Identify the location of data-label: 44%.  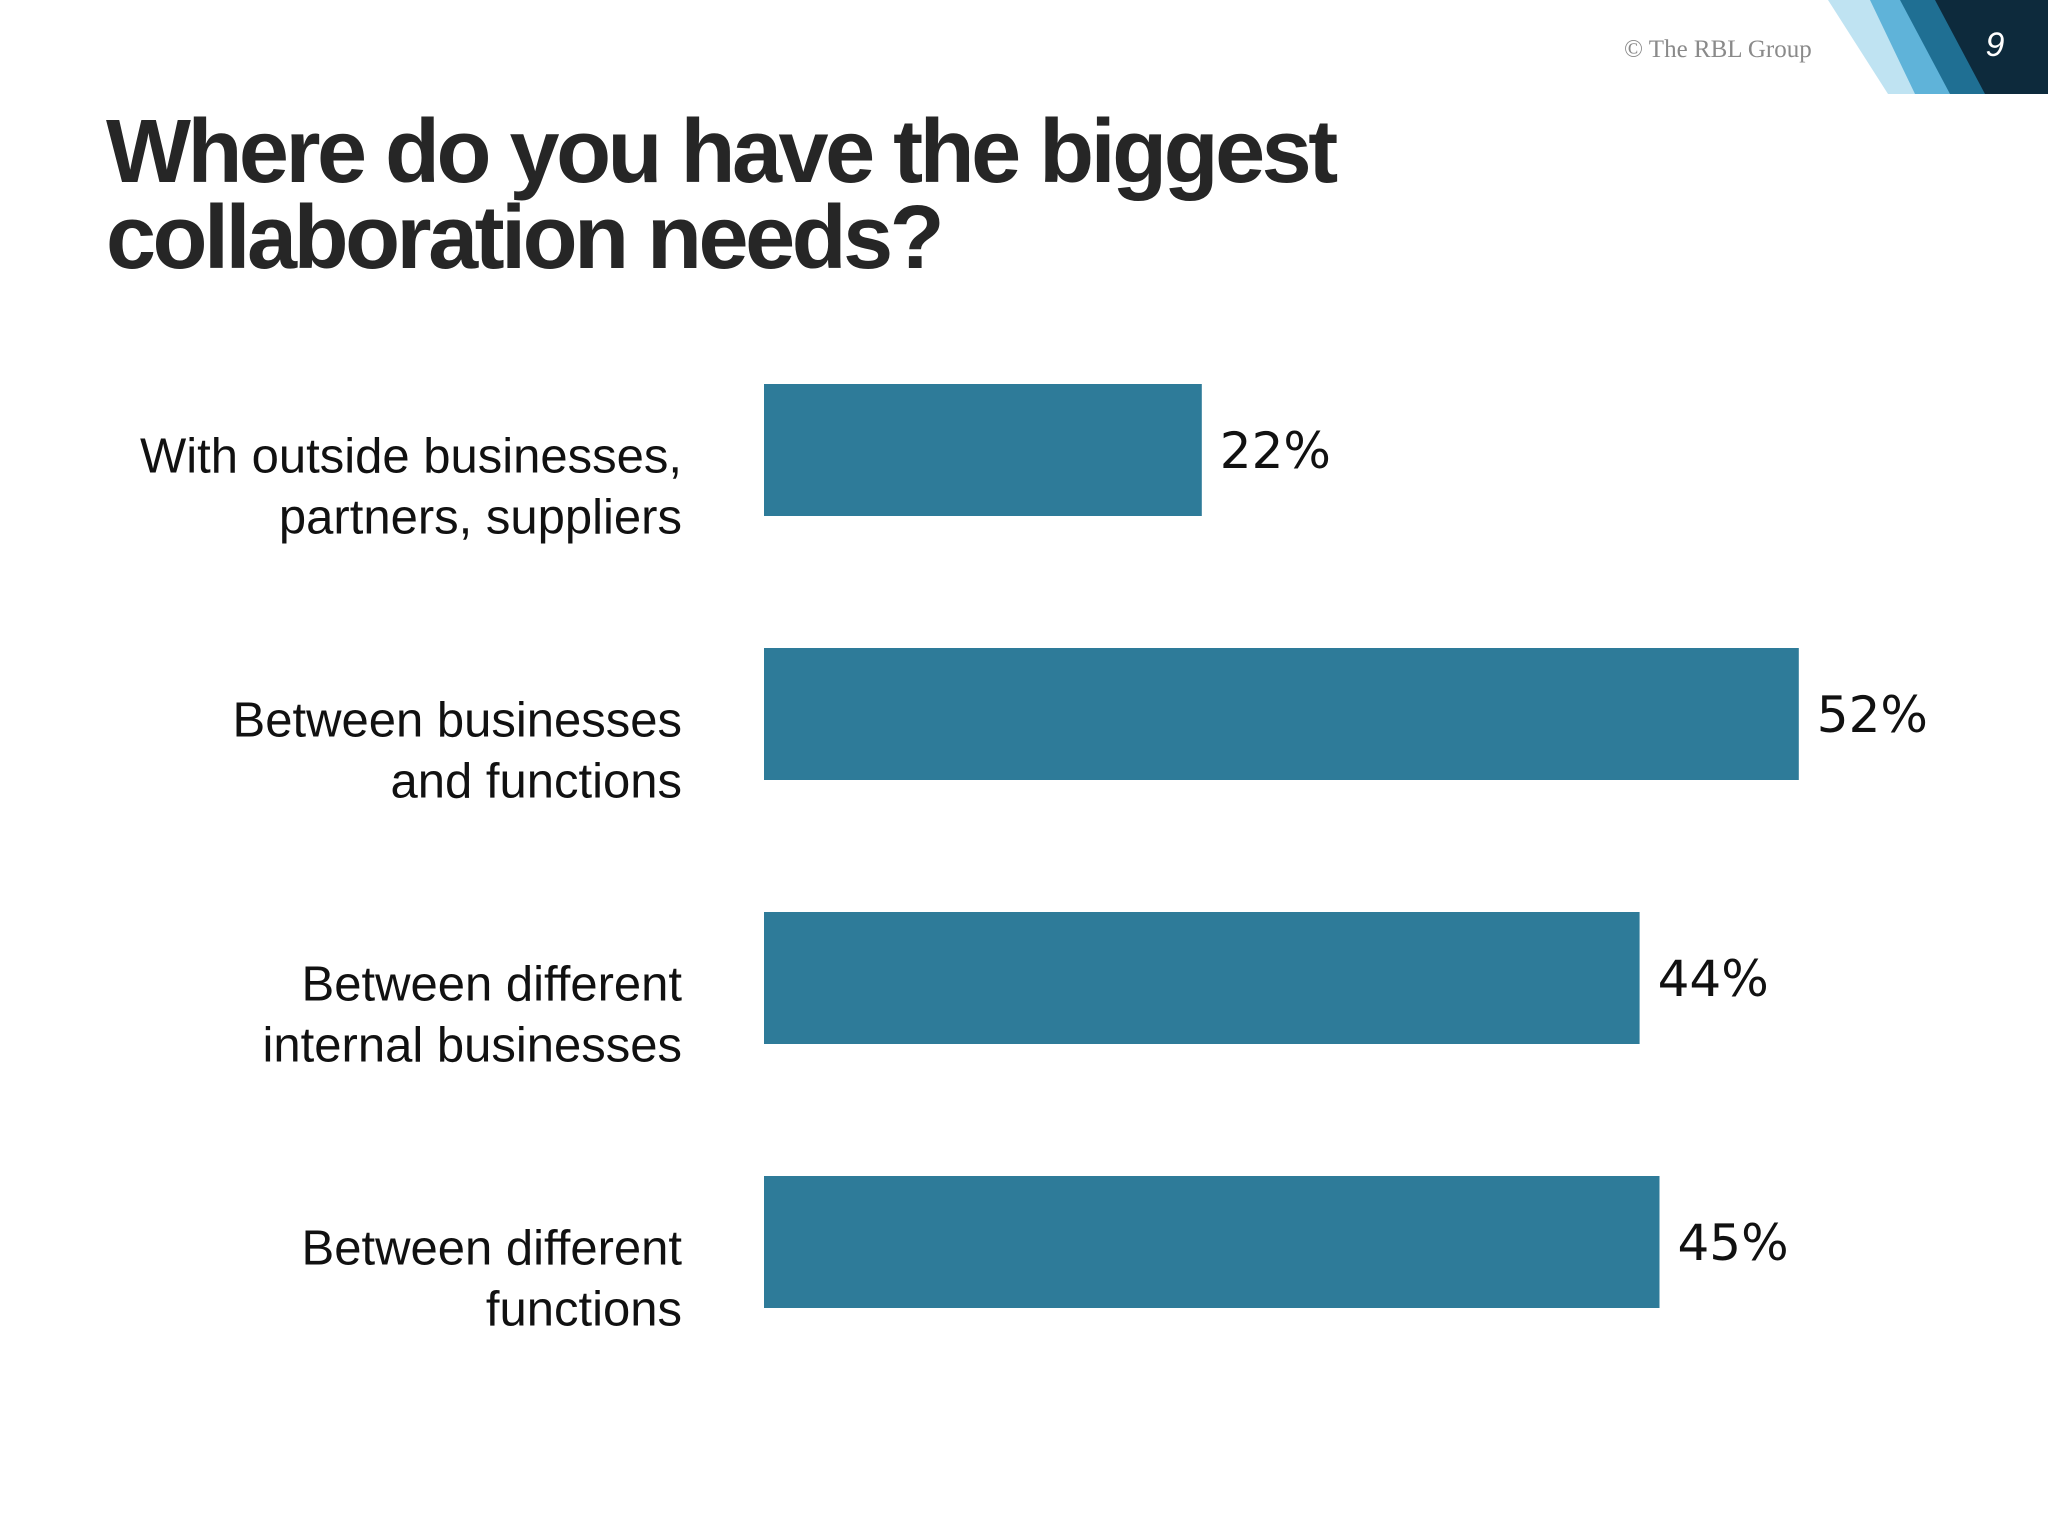
(1713, 979).